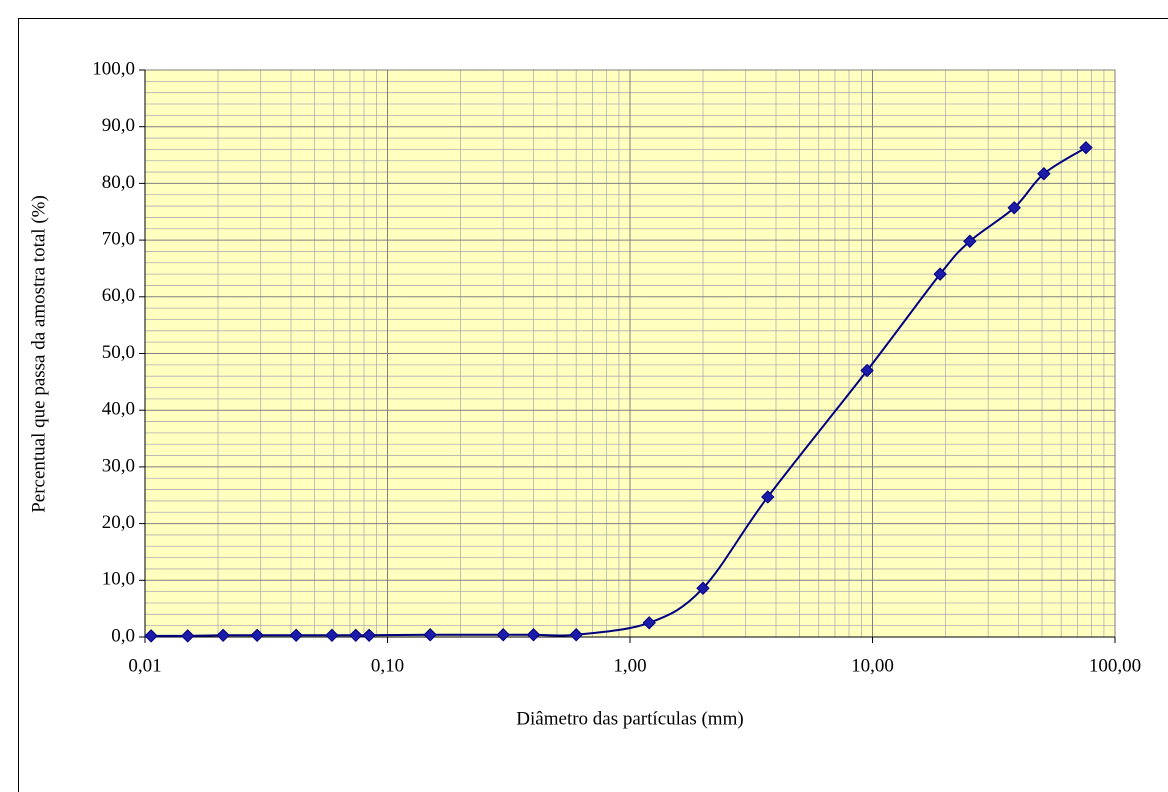 Image resolution: width=1168 pixels, height=792 pixels. What do you see at coordinates (113, 68) in the screenshot?
I see `y-tick-label: 100,0` at bounding box center [113, 68].